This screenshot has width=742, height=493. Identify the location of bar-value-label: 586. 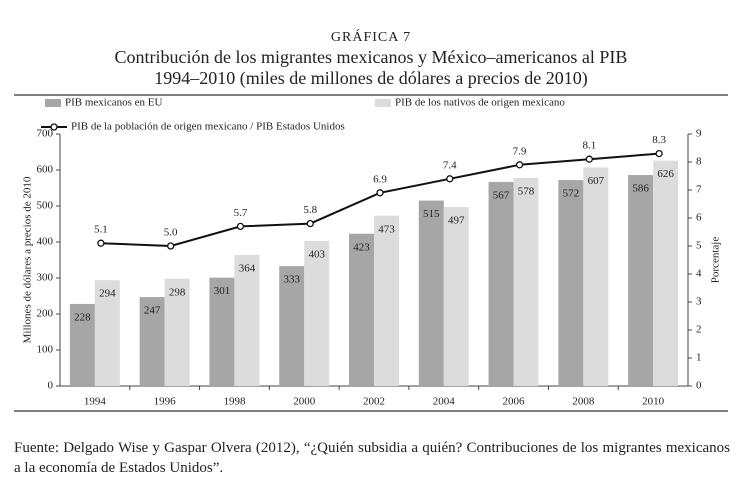
(640, 189).